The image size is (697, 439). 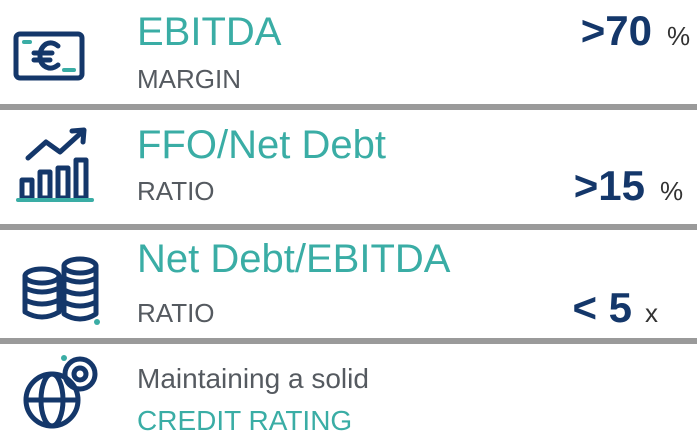 I want to click on row-value: >15, so click(x=609, y=185).